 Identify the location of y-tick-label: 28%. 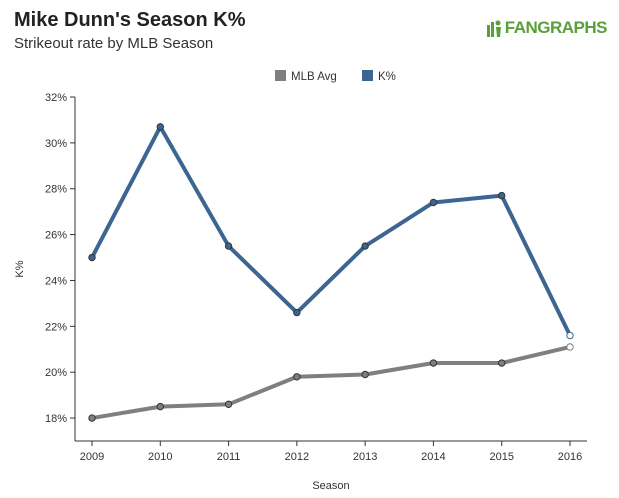
(56, 190).